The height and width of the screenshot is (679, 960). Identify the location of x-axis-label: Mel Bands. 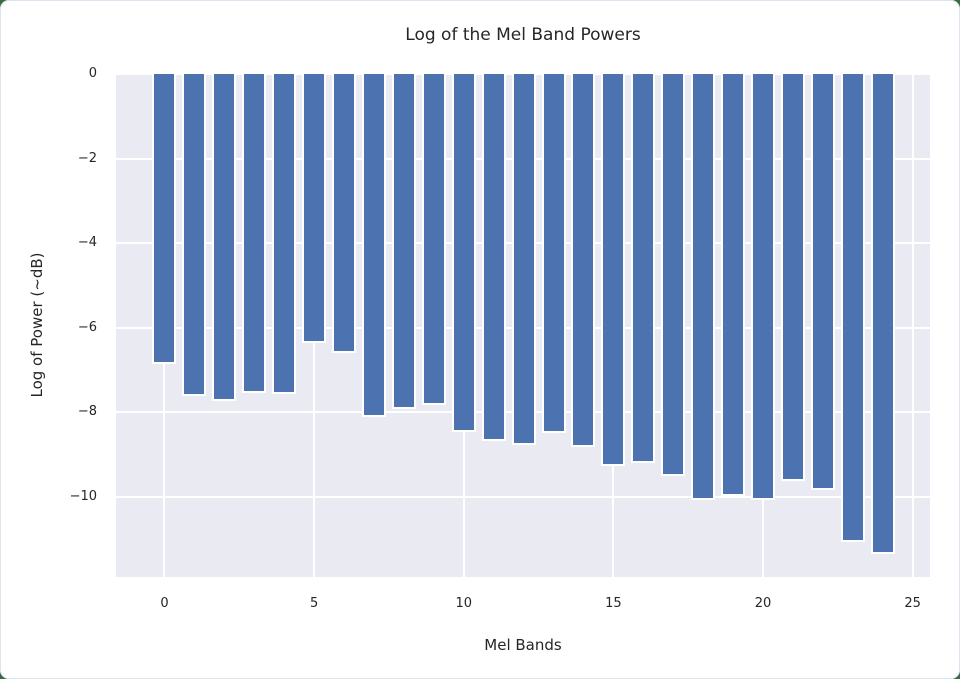
(523, 645).